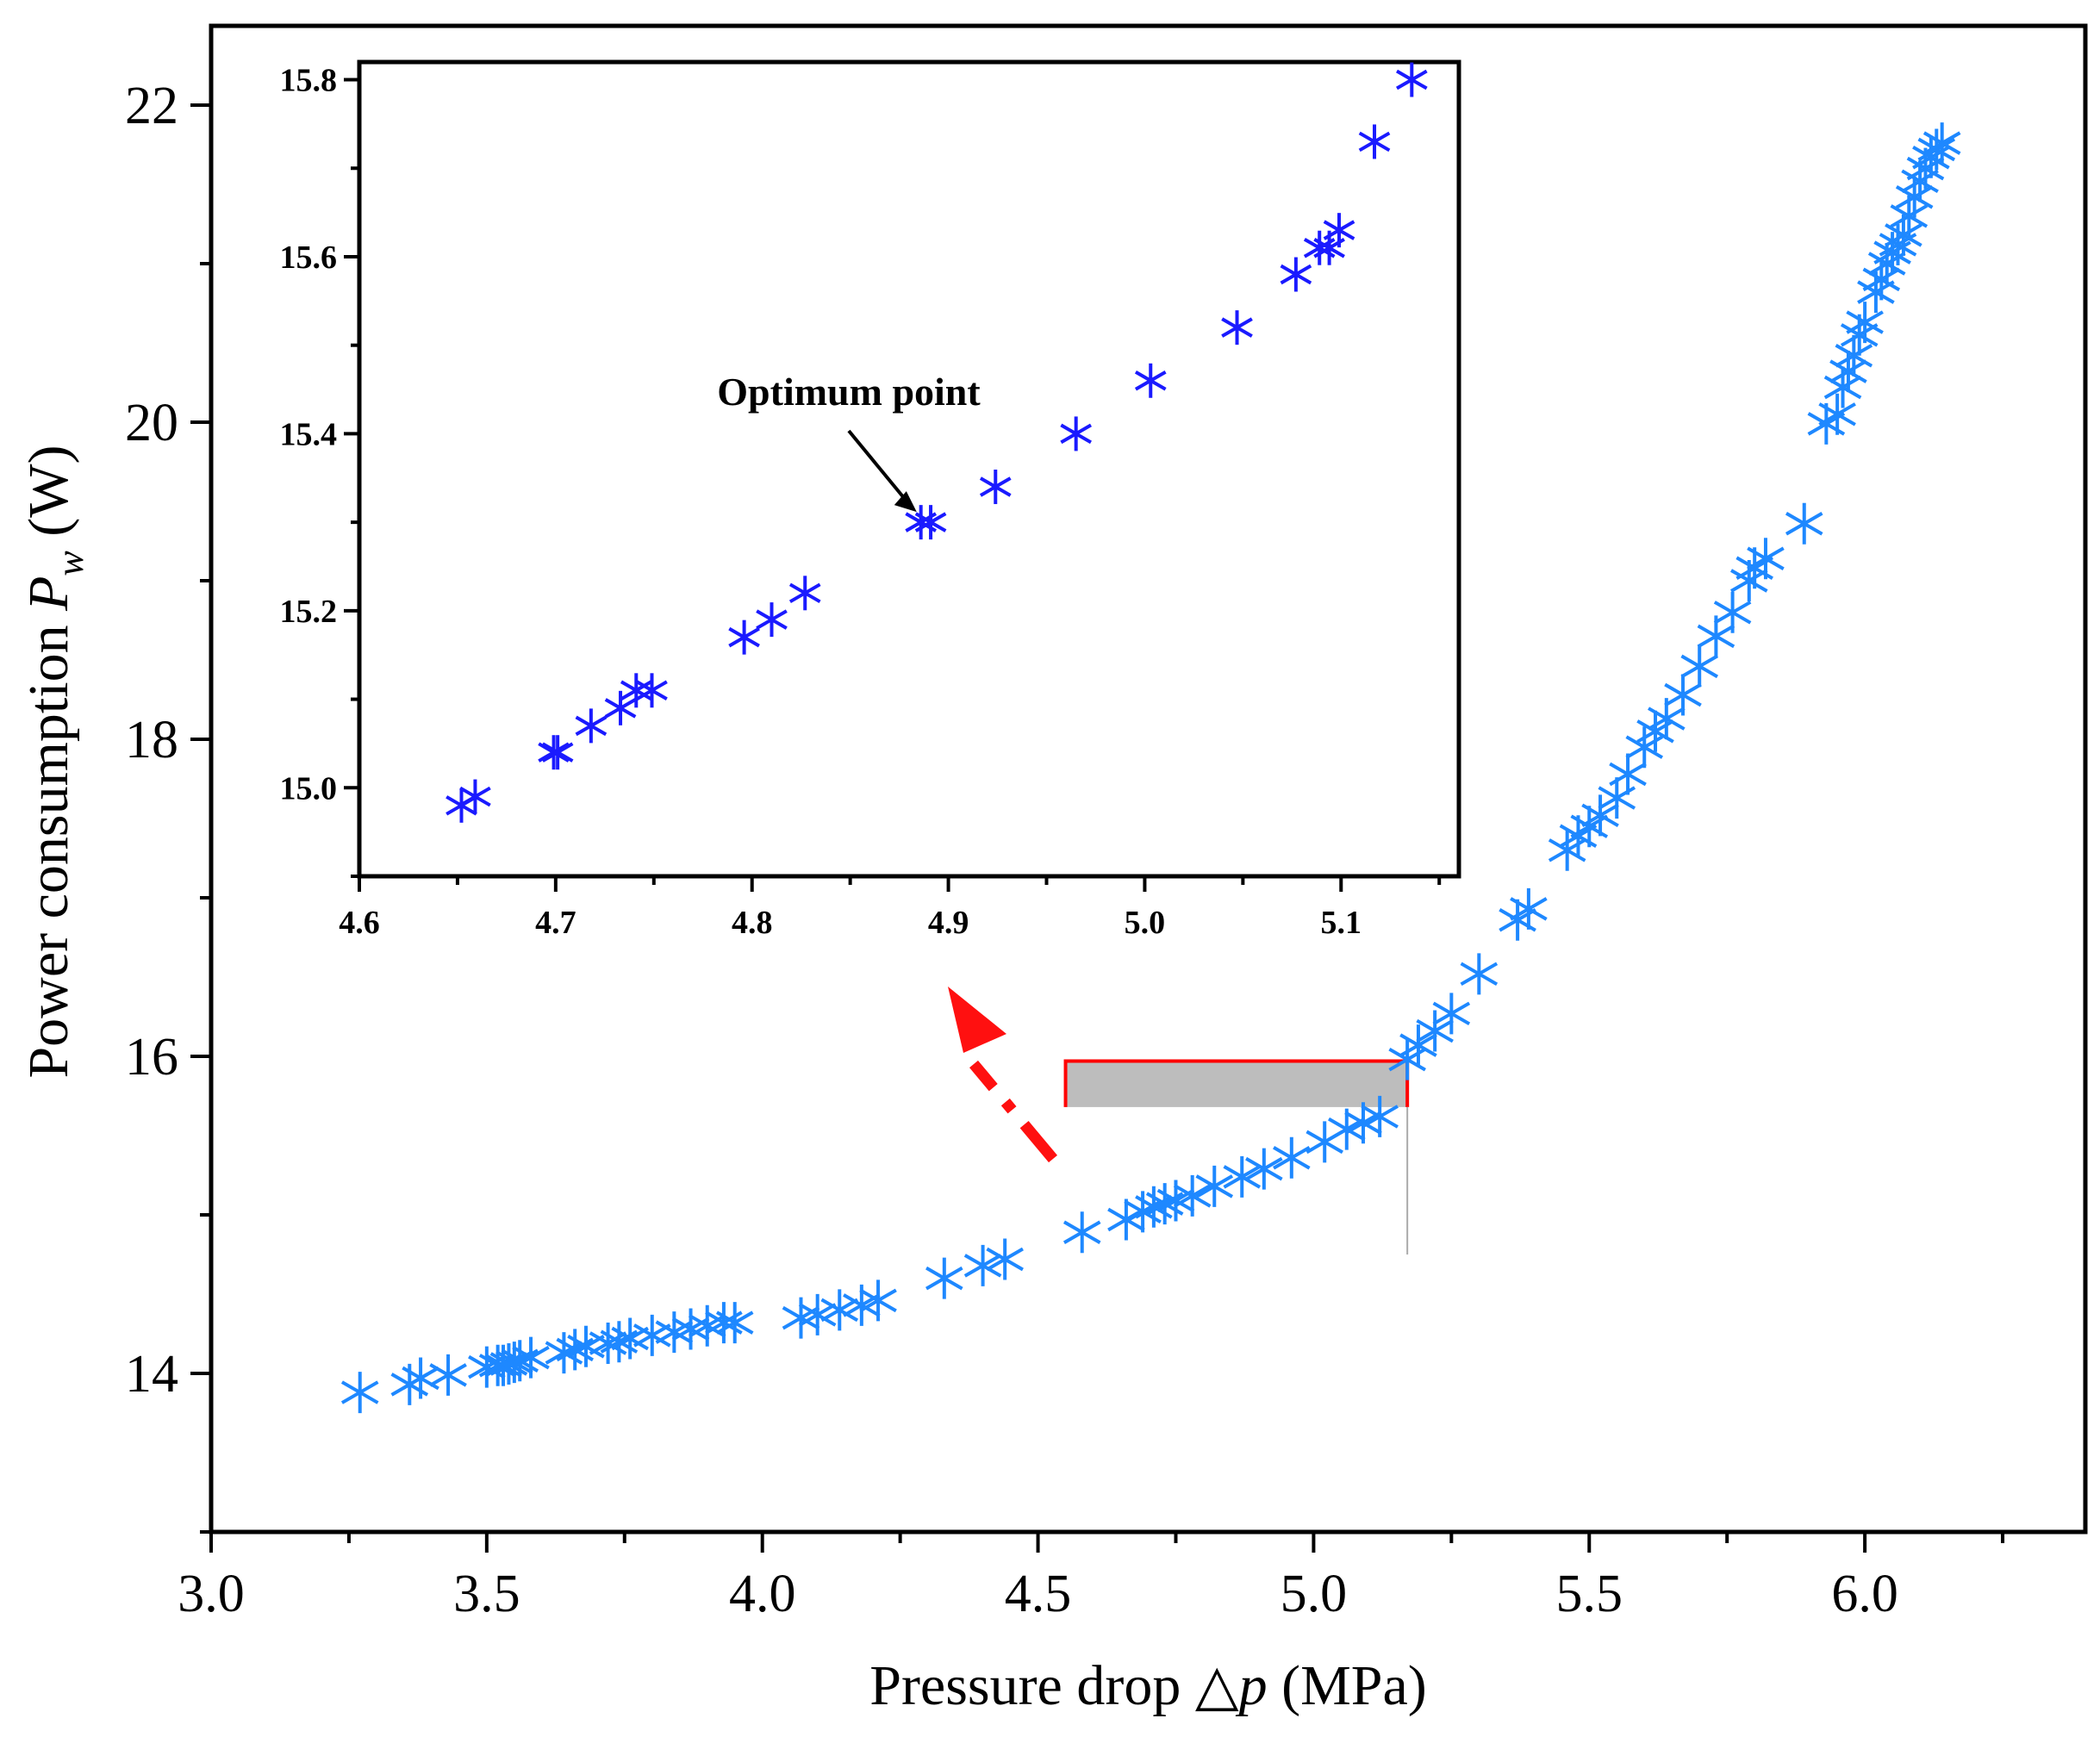 This screenshot has width=2100, height=1737. Describe the element at coordinates (309, 81) in the screenshot. I see `inset-y-tick-label: 15.8` at that location.